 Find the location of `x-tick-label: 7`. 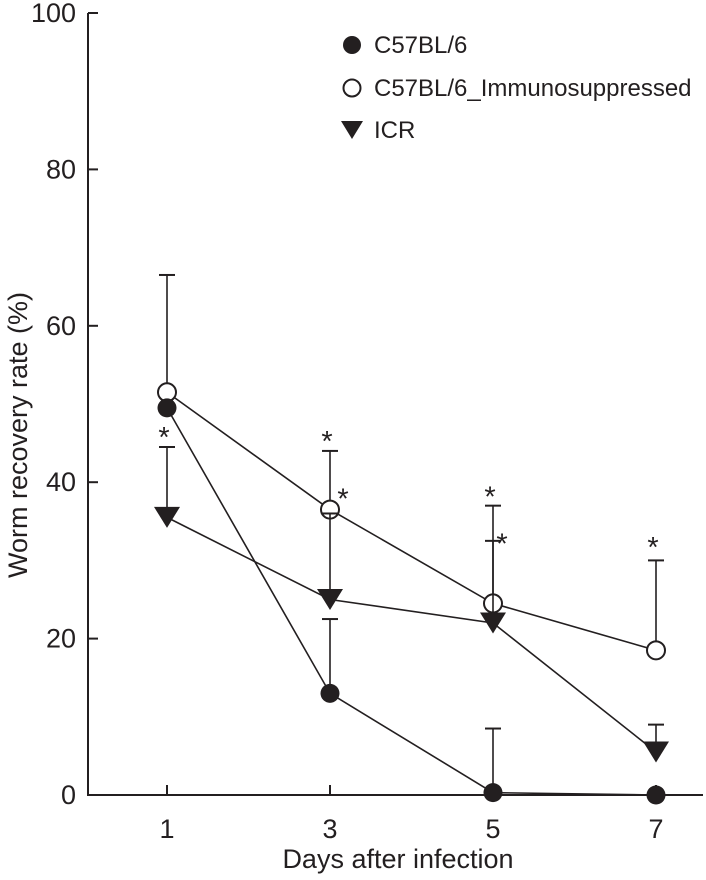

x-tick-label: 7 is located at coordinates (655, 829).